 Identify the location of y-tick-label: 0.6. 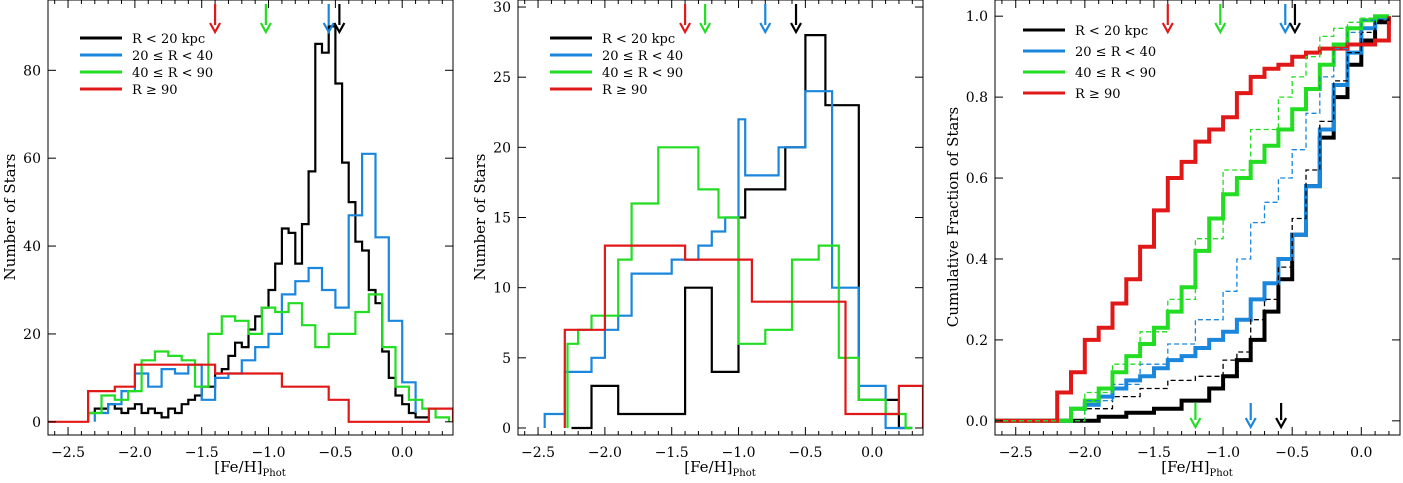
(977, 179).